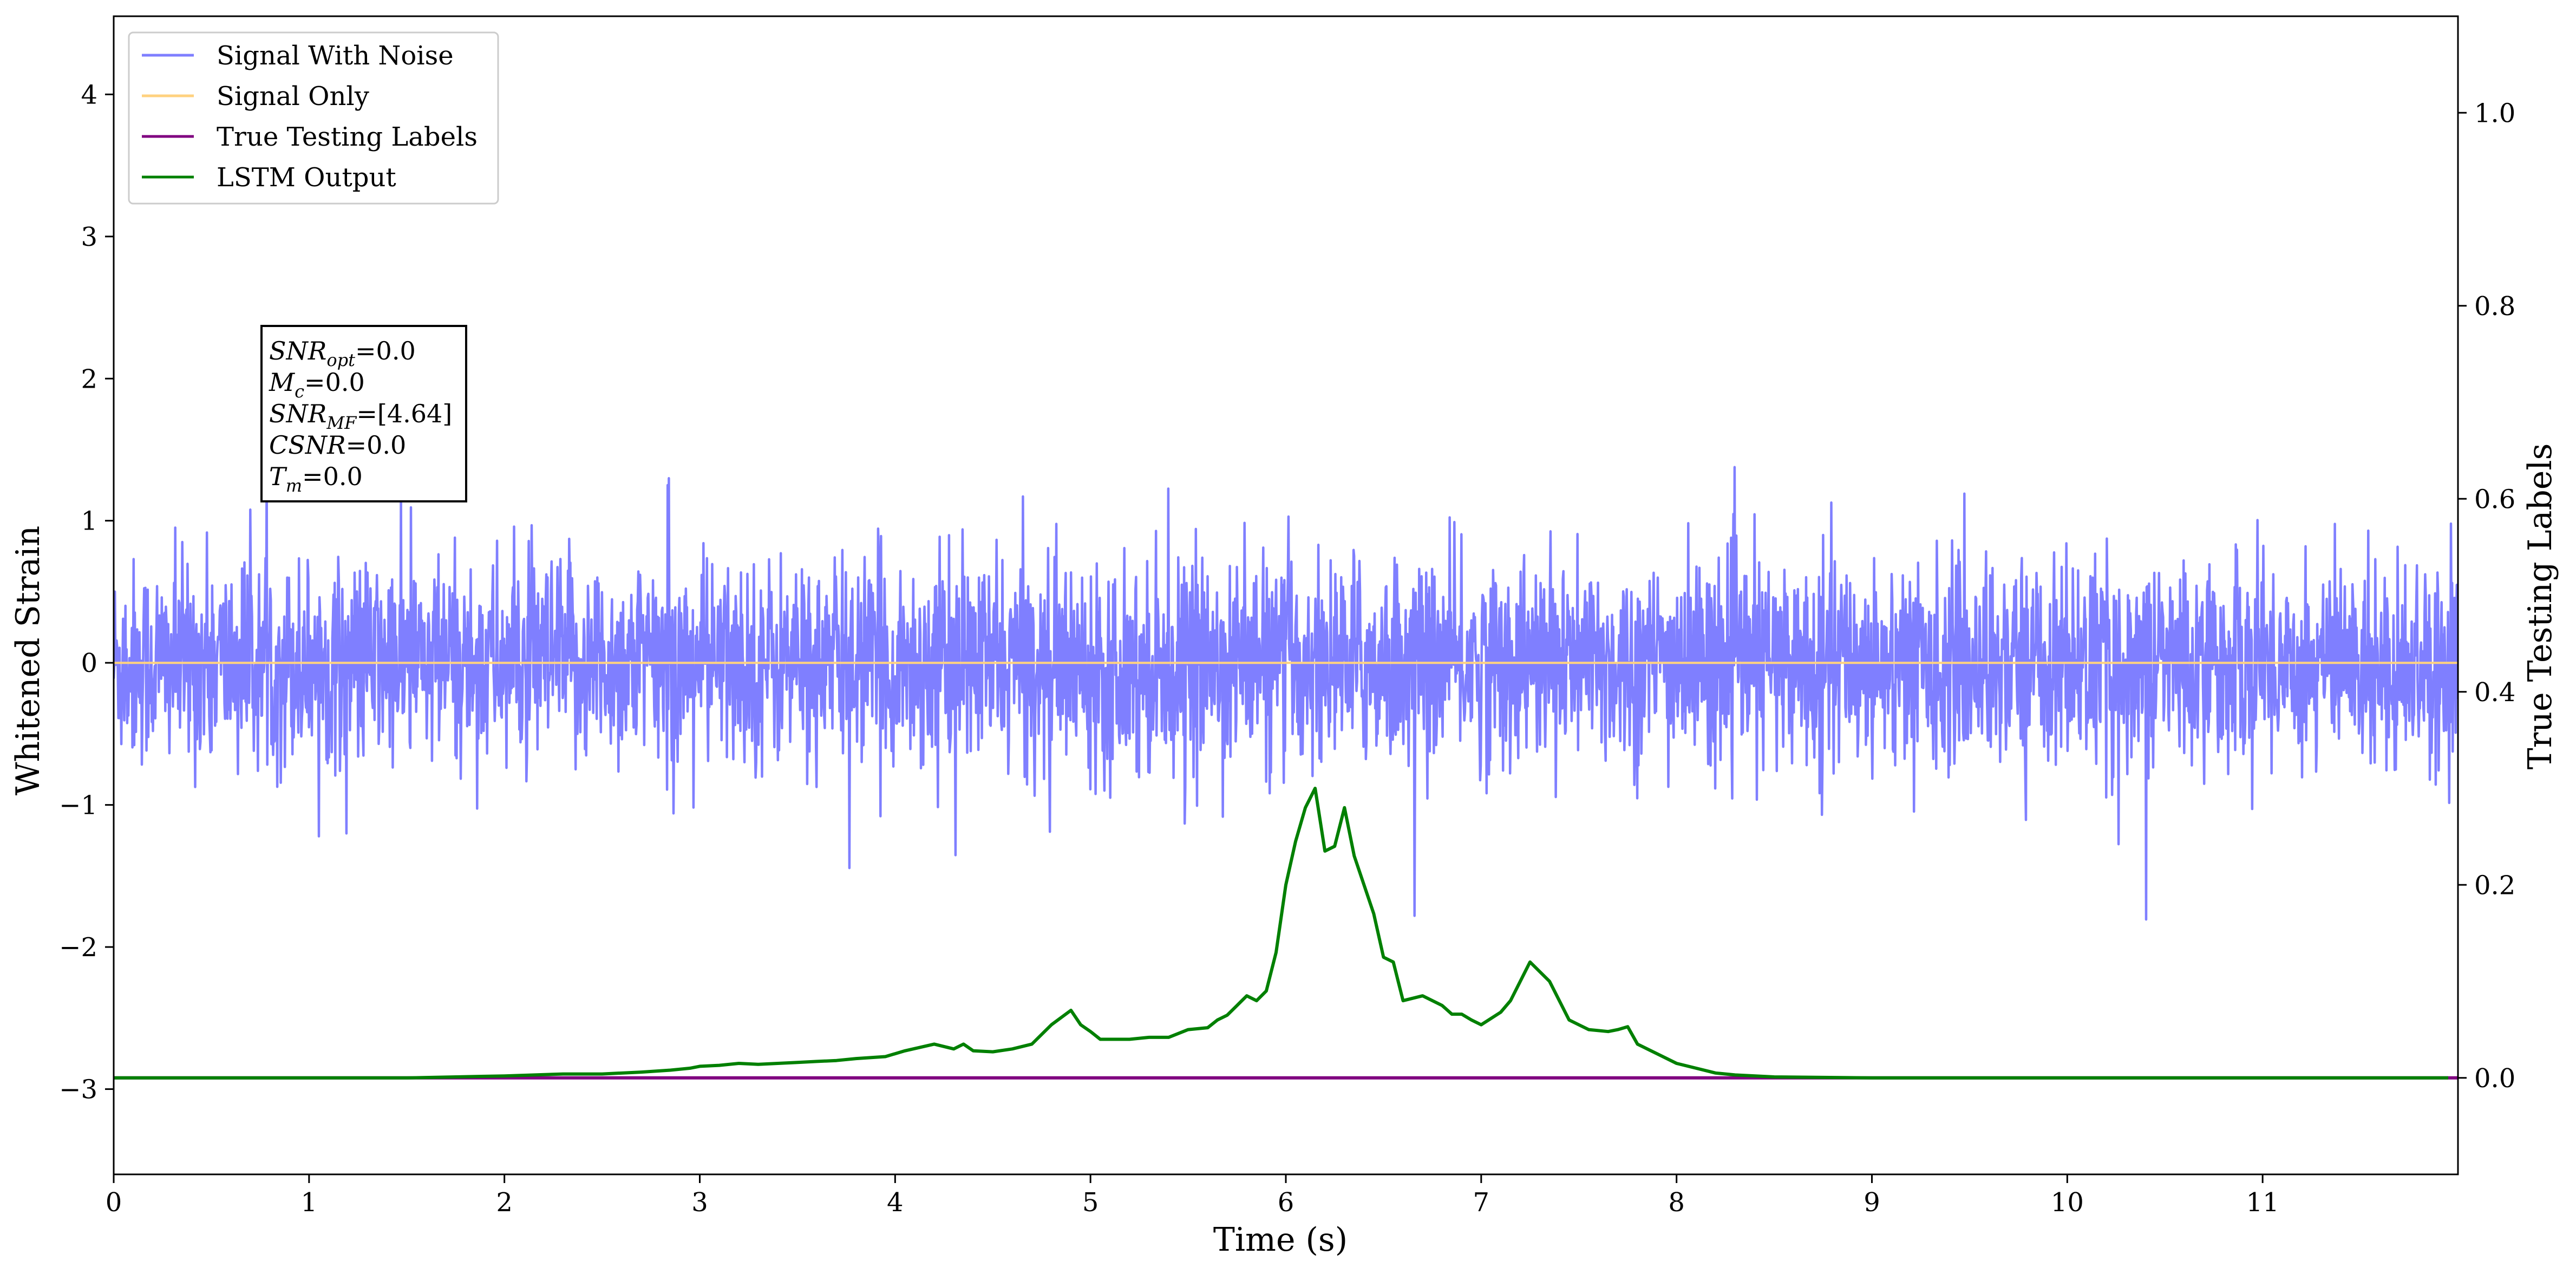  Describe the element at coordinates (89, 663) in the screenshot. I see `y-left-tick-label: 0` at that location.